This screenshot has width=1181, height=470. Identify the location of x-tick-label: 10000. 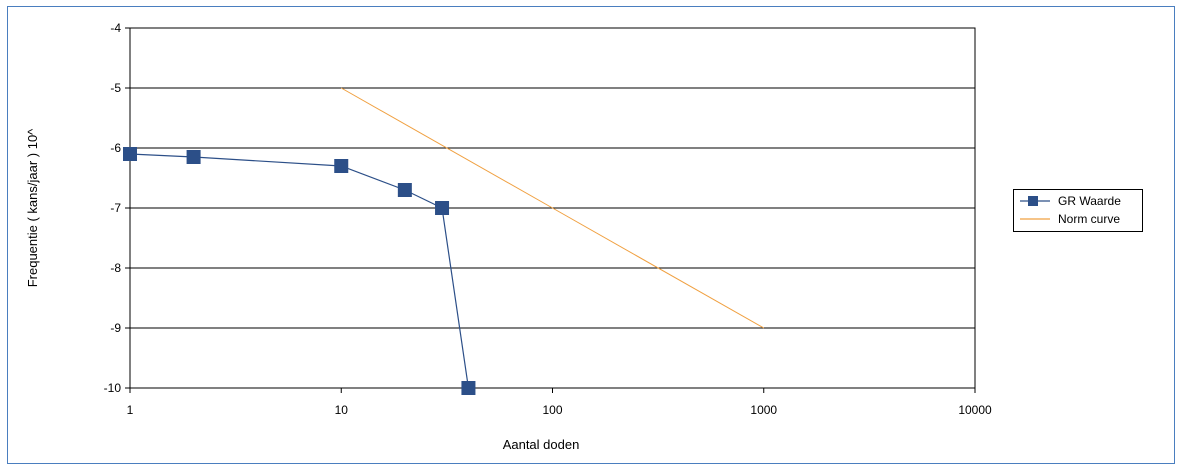
(975, 410).